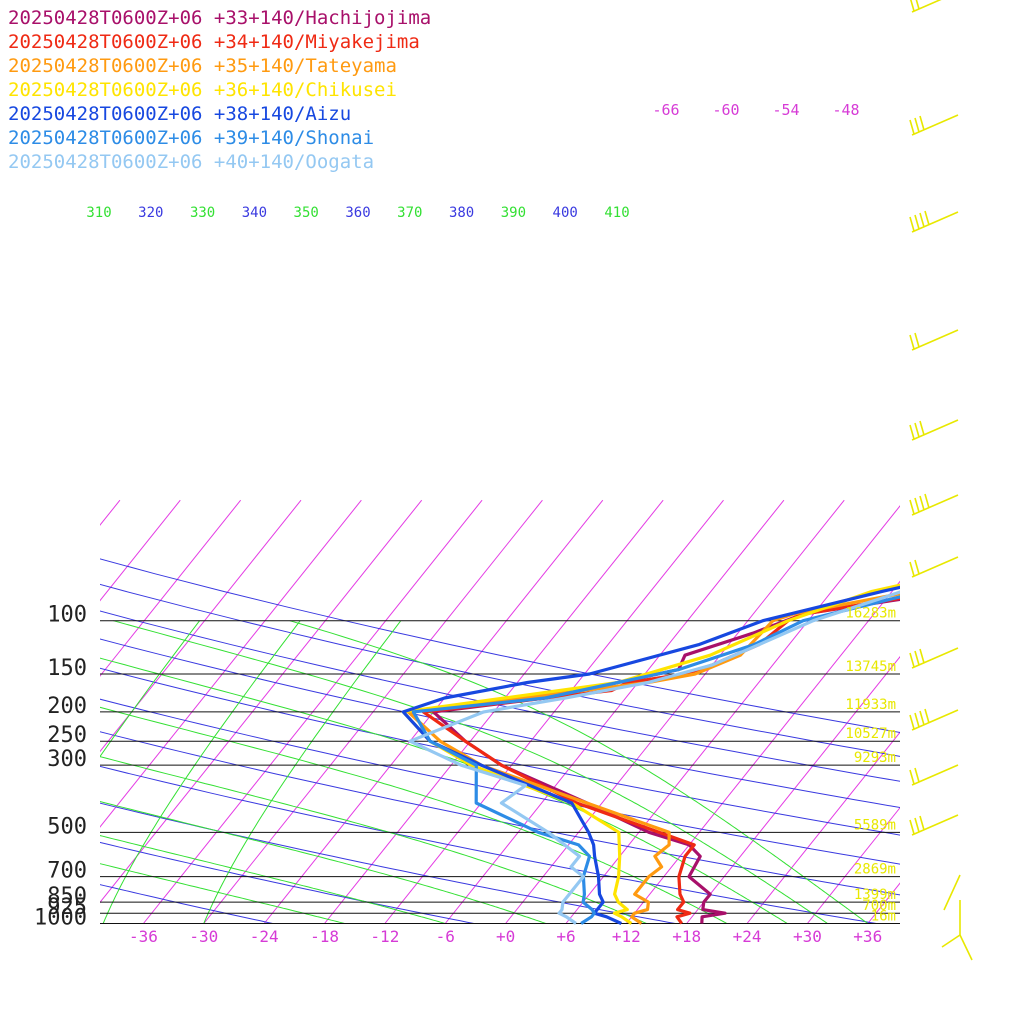  What do you see at coordinates (725, 110) in the screenshot?
I see `upper-temperature-label: -60` at bounding box center [725, 110].